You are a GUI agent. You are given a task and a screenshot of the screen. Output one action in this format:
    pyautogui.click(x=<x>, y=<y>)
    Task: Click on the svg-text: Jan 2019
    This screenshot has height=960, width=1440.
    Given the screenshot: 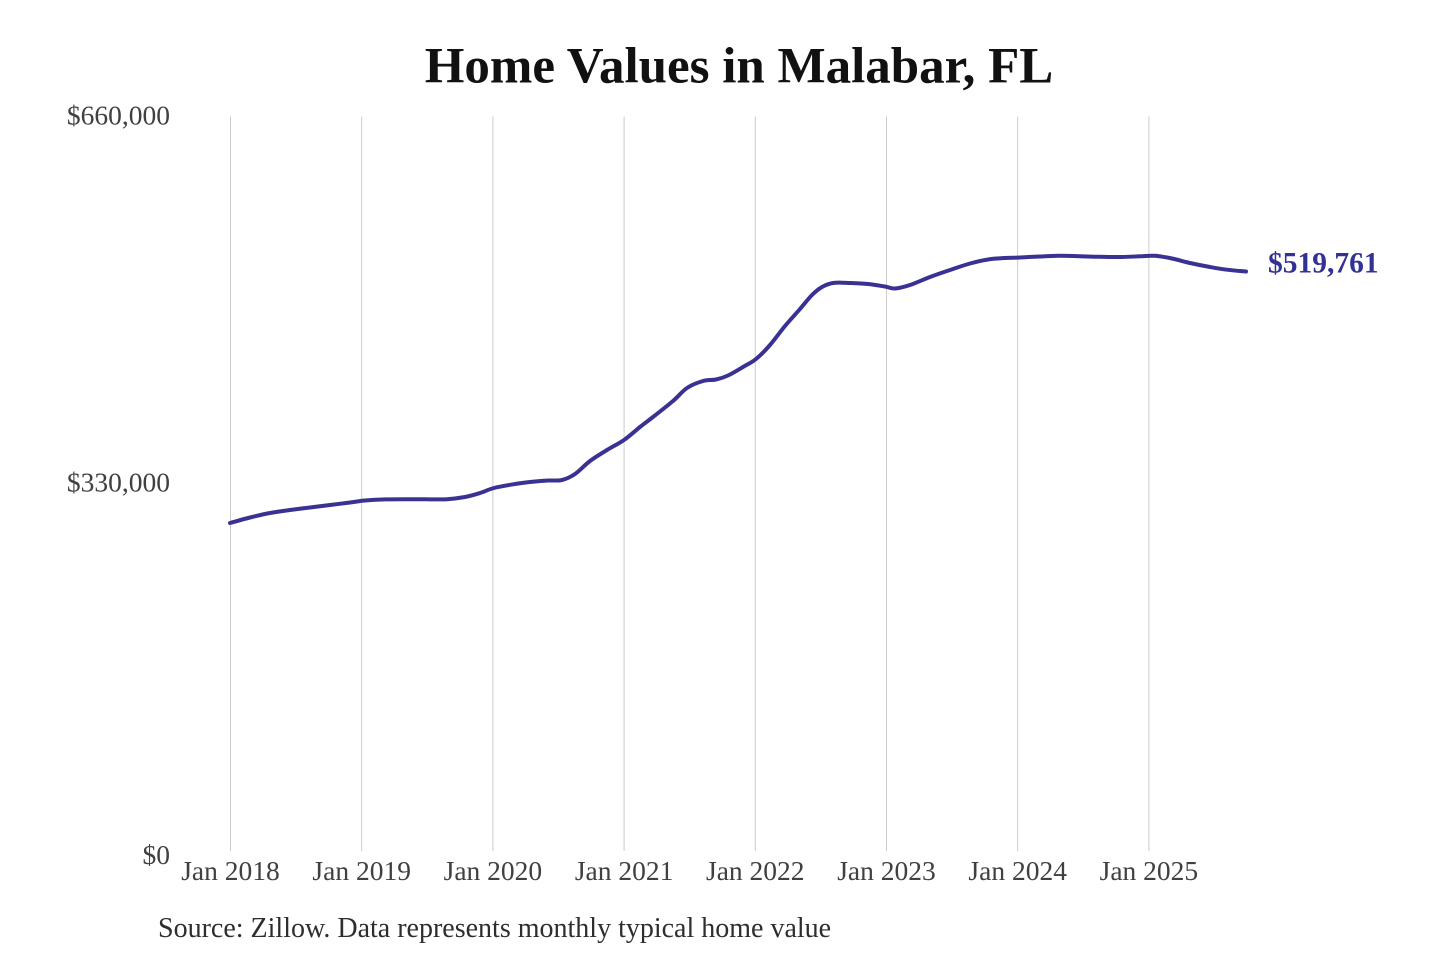 What is the action you would take?
    pyautogui.click(x=361, y=870)
    